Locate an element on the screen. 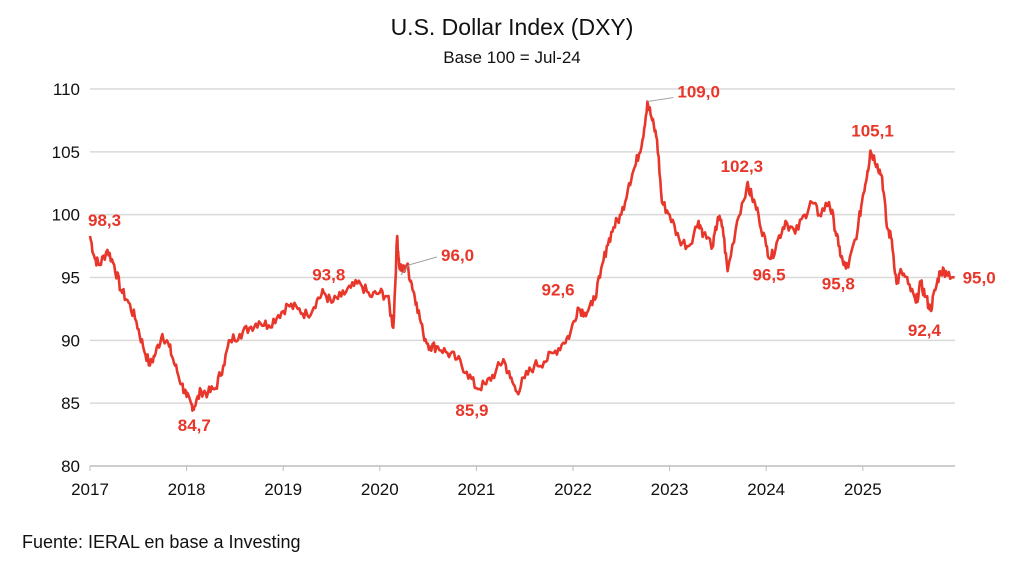 This screenshot has height=571, width=1024. annotation-label: 95,8 is located at coordinates (838, 283).